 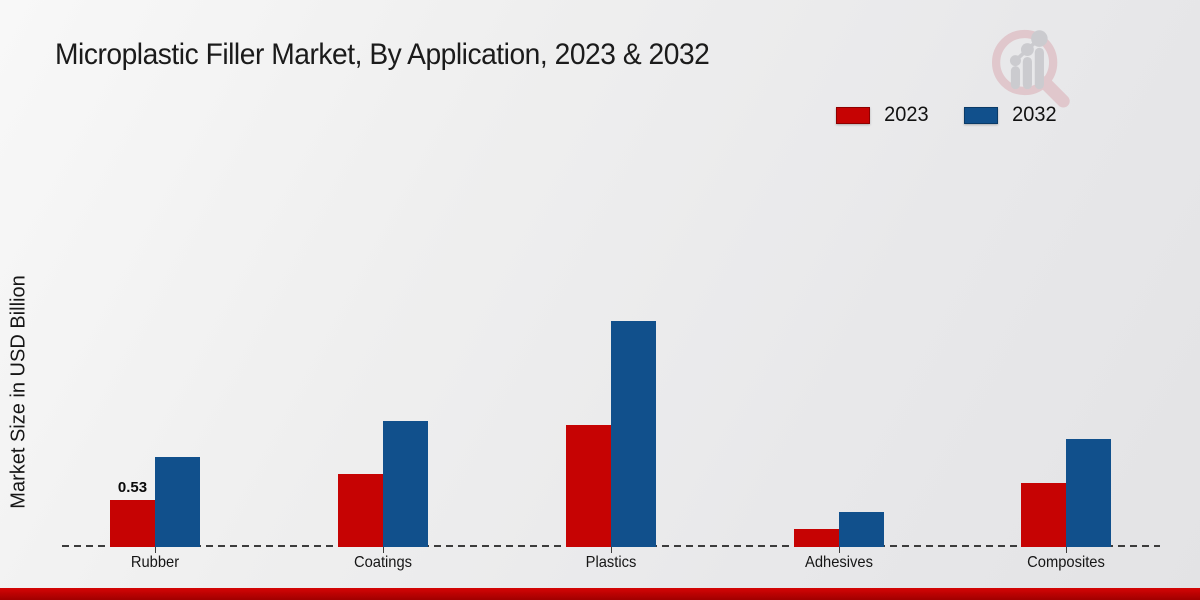 What do you see at coordinates (132, 523) in the screenshot?
I see `bar-rubber-2023` at bounding box center [132, 523].